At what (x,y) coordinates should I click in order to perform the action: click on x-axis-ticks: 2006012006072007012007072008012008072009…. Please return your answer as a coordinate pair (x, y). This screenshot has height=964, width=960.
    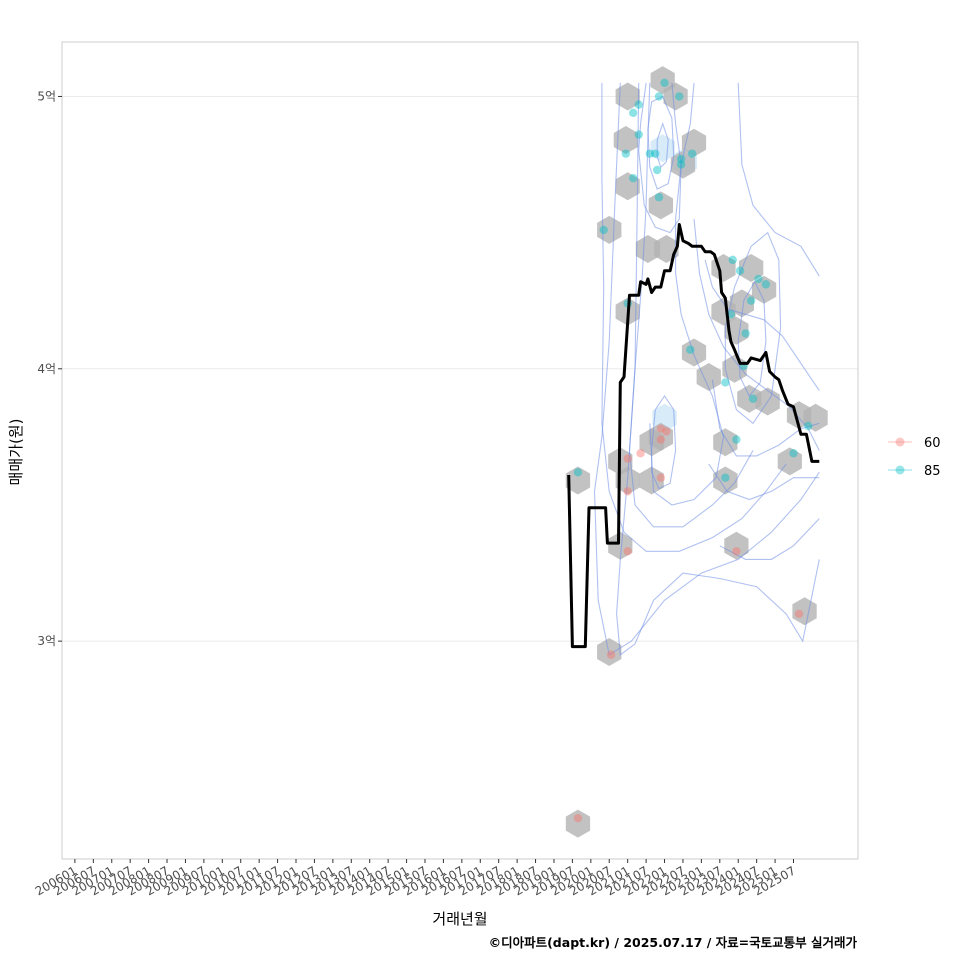
    Looking at the image, I should click on (415, 879).